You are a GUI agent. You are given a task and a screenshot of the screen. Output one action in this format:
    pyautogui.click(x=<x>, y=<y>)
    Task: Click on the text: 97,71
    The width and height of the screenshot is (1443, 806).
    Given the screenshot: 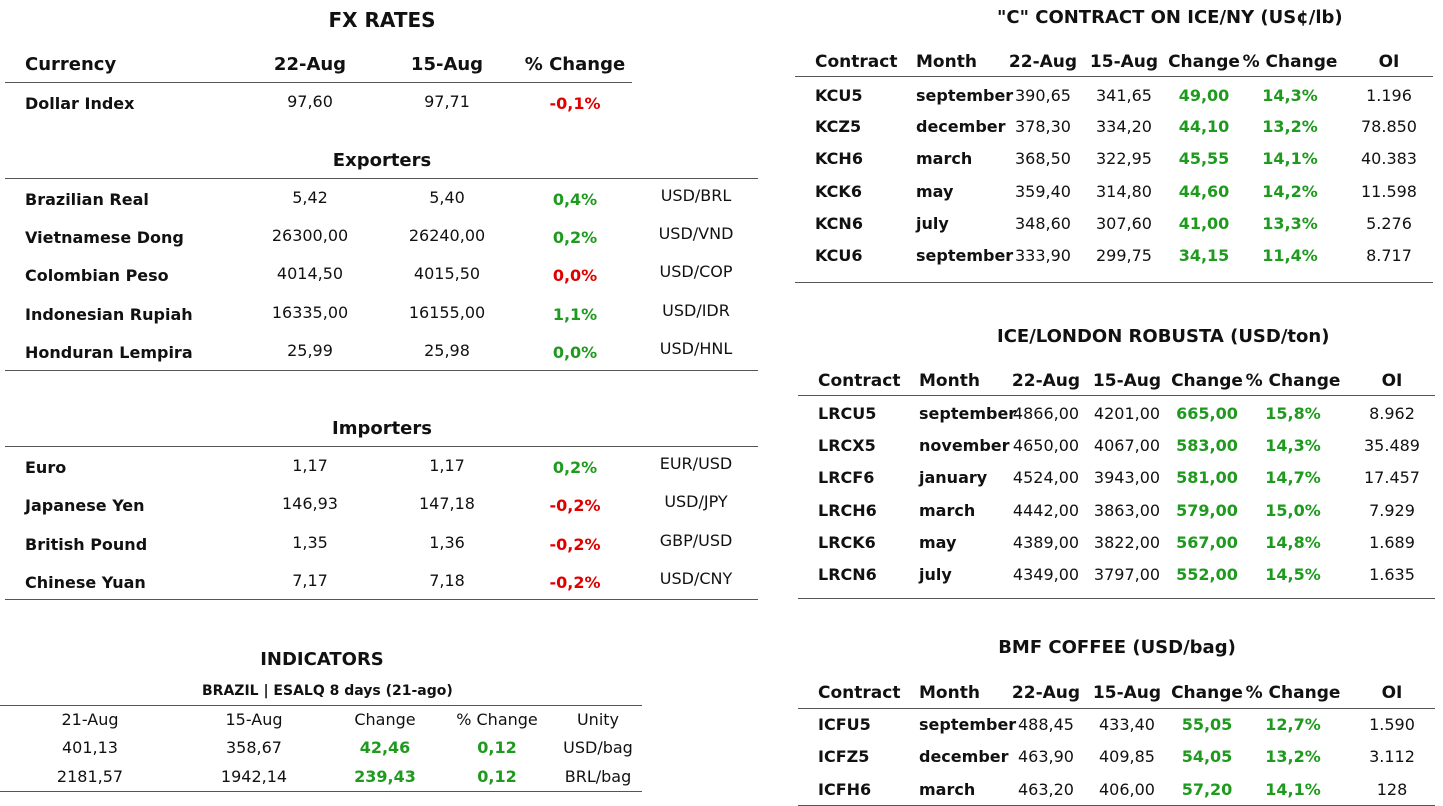 What is the action you would take?
    pyautogui.click(x=447, y=101)
    